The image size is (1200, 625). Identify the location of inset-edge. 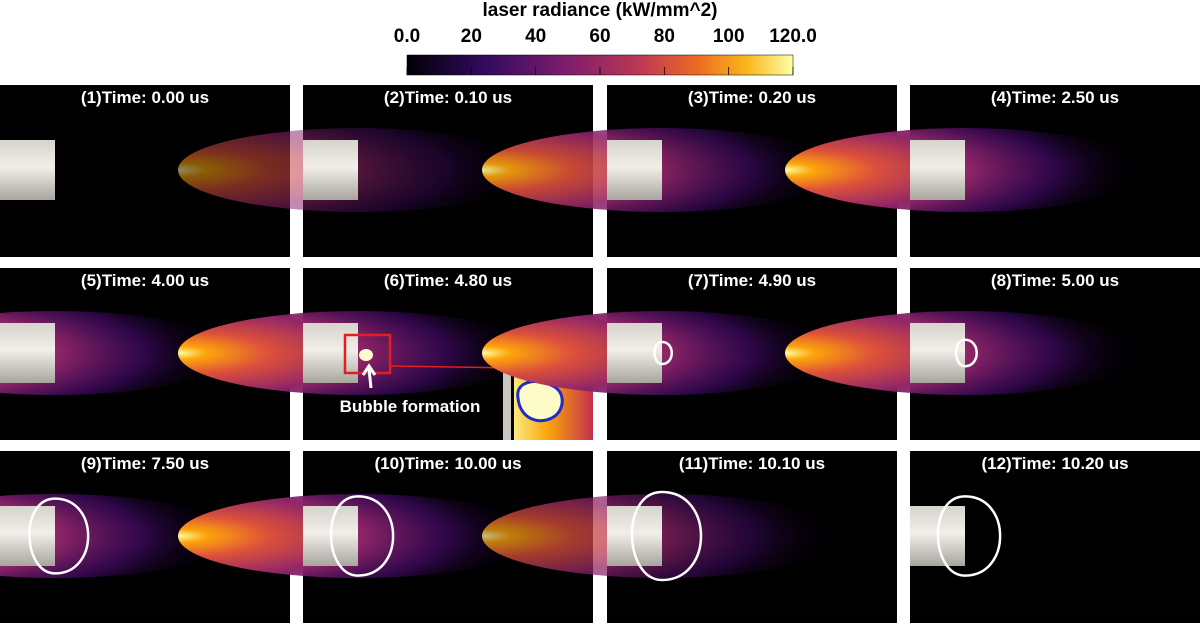
(512, 402).